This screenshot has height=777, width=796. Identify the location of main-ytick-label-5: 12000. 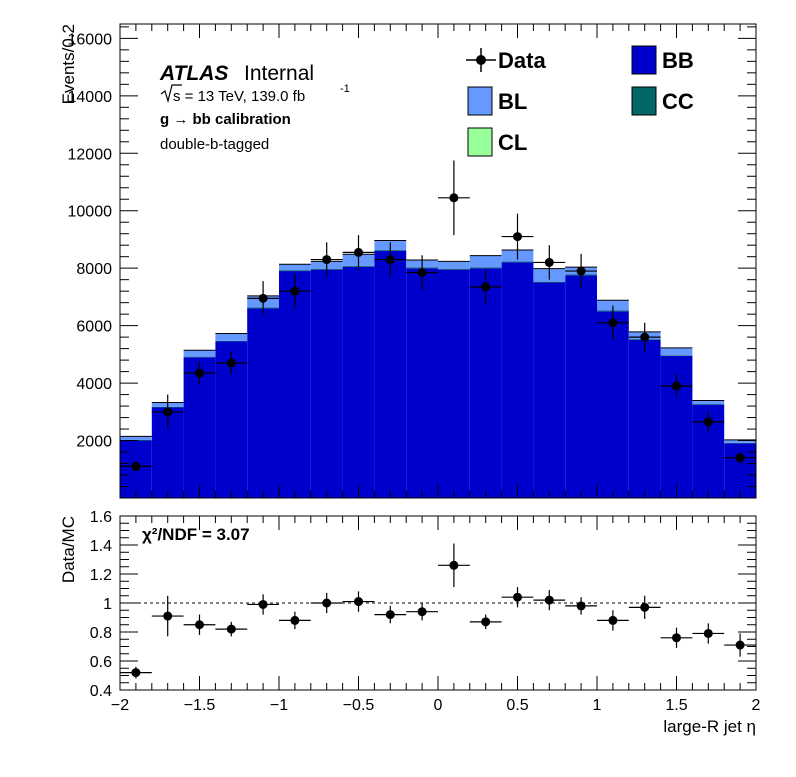
(90, 154).